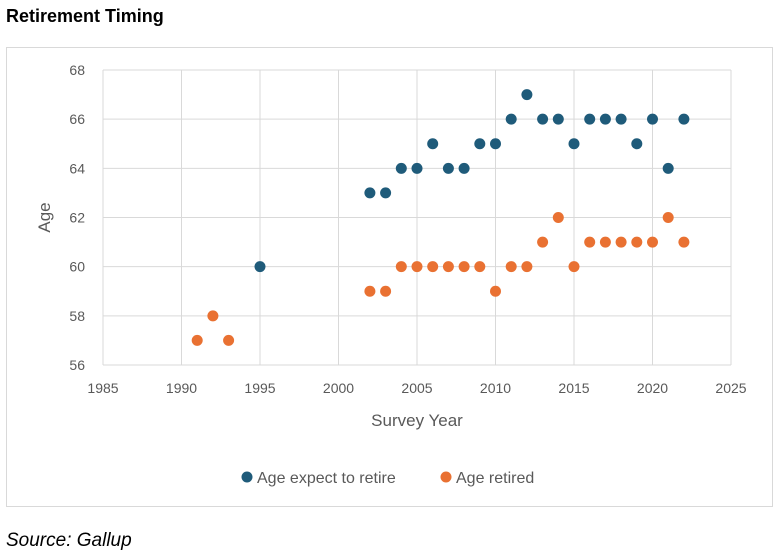 The width and height of the screenshot is (781, 558). Describe the element at coordinates (259, 388) in the screenshot. I see `x-tick-label: 1995` at that location.